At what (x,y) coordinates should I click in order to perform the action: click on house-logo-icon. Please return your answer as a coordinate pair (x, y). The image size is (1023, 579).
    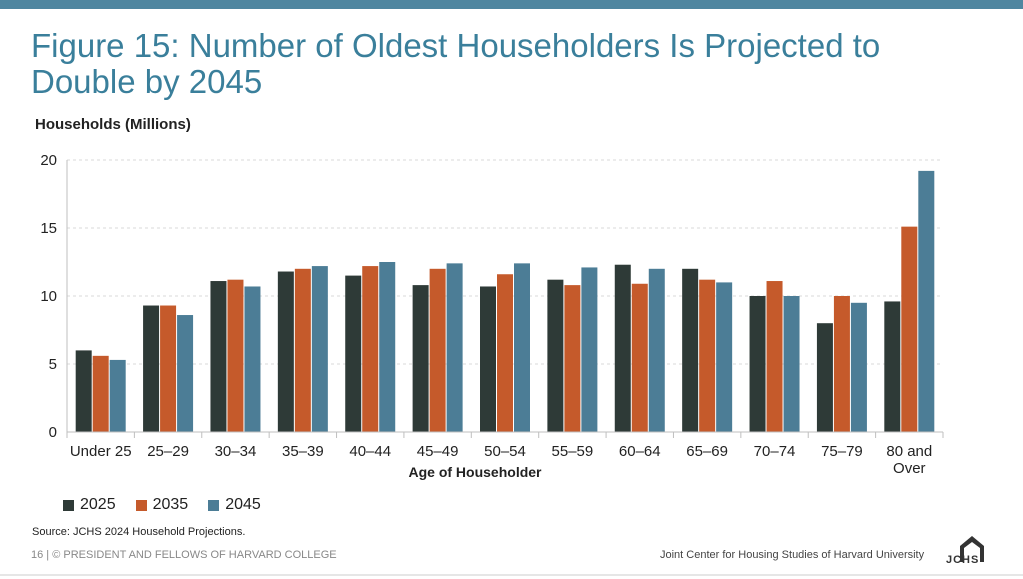
    Looking at the image, I should click on (972, 549).